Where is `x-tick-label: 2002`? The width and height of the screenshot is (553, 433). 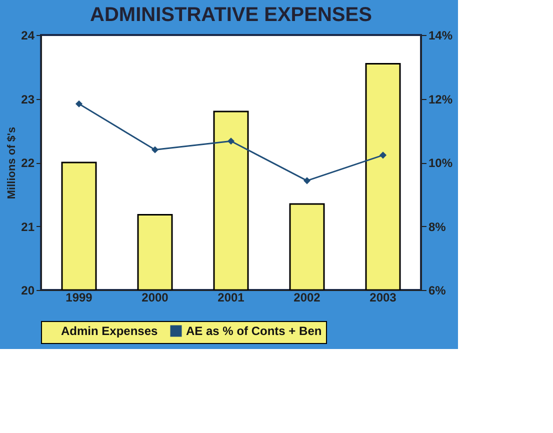 x-tick-label: 2002 is located at coordinates (307, 297).